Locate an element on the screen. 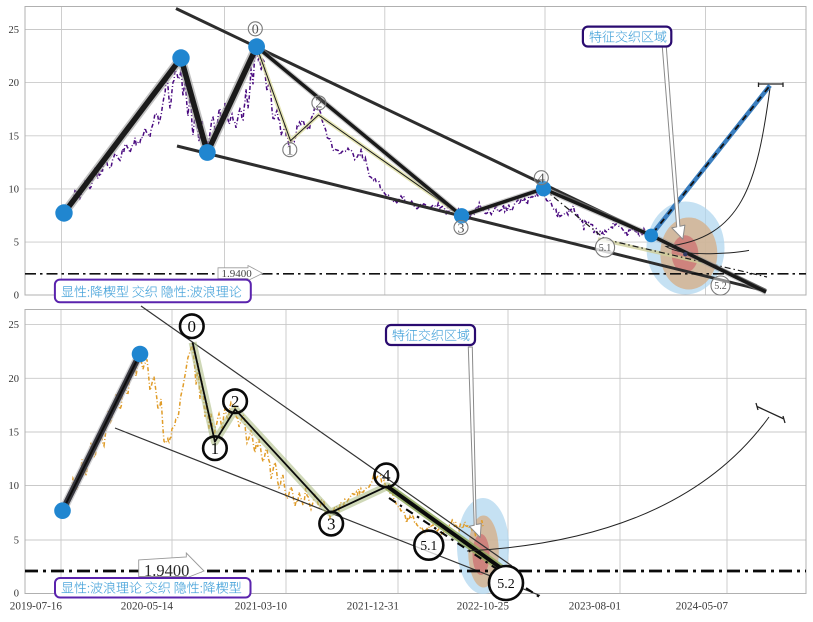  svg-text: 2024-05-07 is located at coordinates (702, 607).